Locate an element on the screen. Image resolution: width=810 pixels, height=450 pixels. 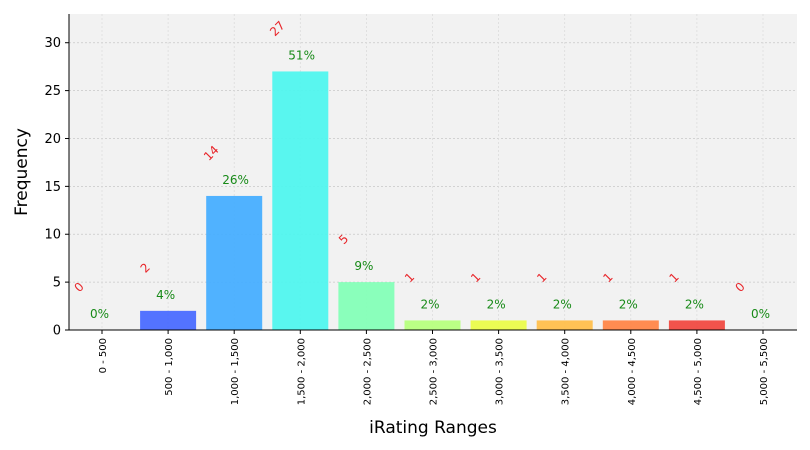
x-tick-label: 5,000 - 5,500 is located at coordinates (764, 371).